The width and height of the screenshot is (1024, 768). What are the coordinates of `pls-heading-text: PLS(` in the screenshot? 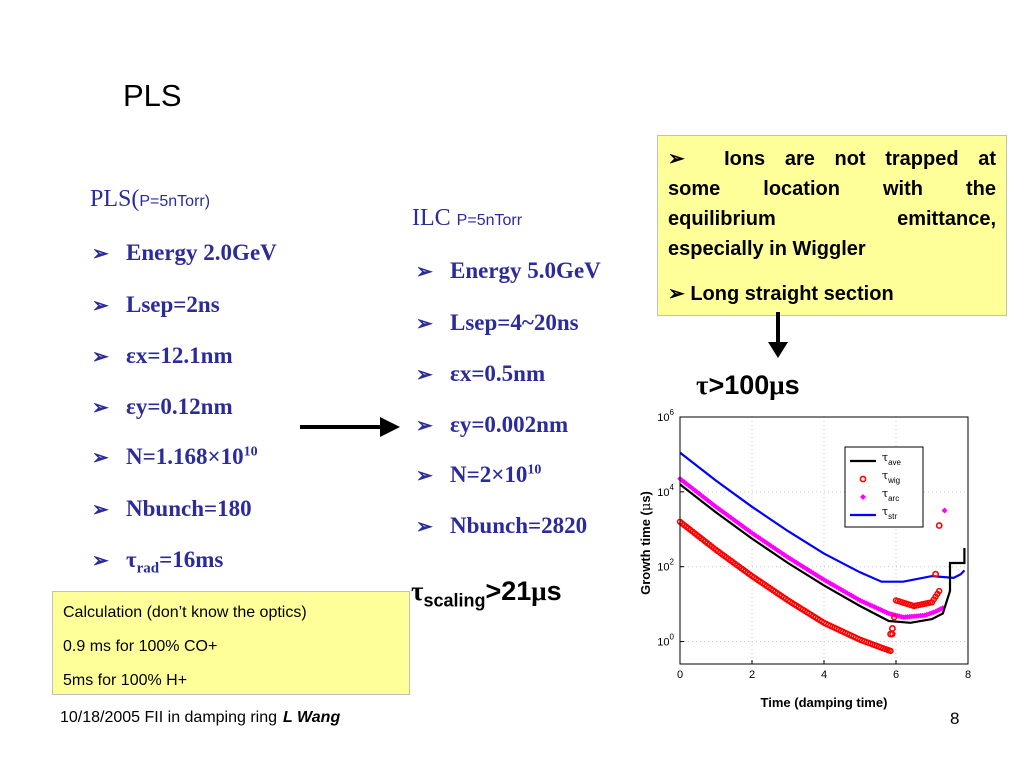 It's located at (115, 199).